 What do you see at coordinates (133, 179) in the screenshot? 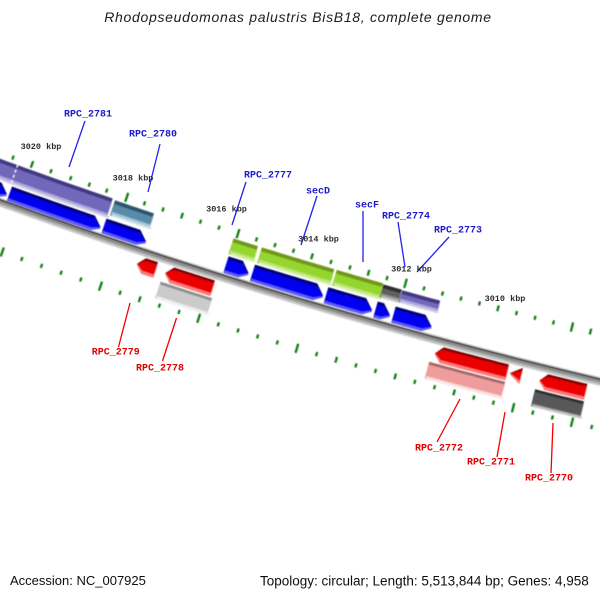
I see `svg-text: 3018 kbp` at bounding box center [133, 179].